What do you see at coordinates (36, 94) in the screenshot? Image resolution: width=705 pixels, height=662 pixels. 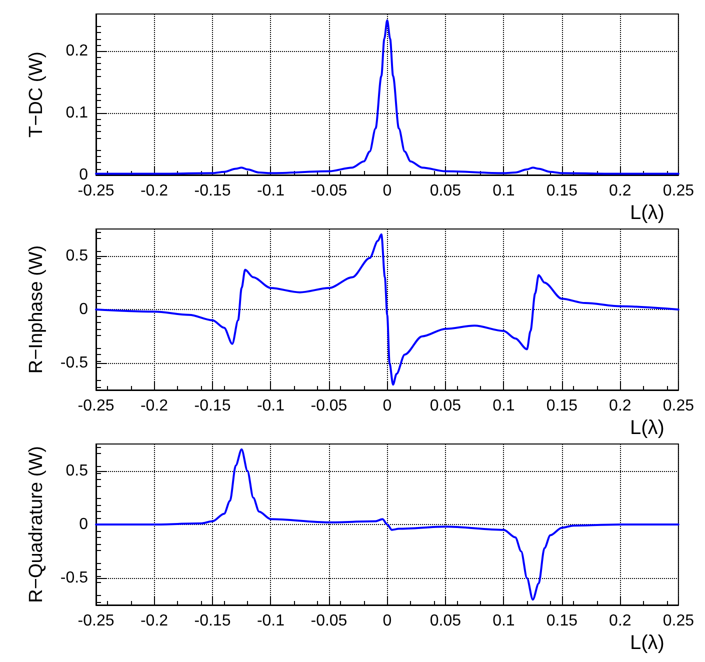 I see `y-axis-title: T−DC (W)` at bounding box center [36, 94].